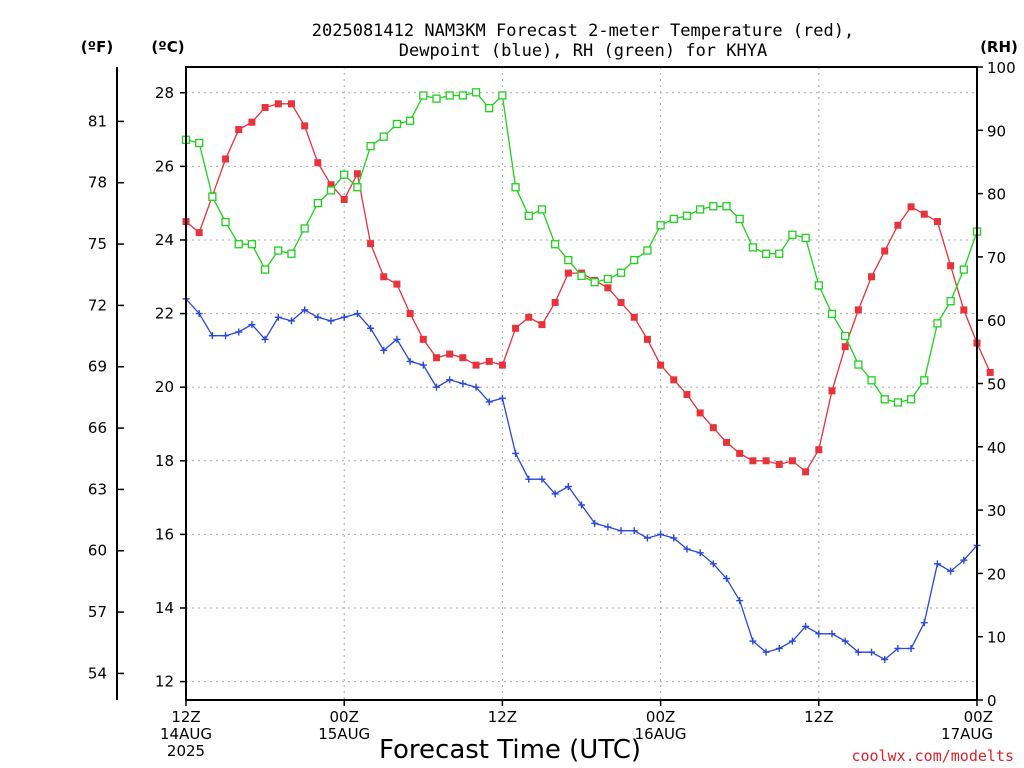 Image resolution: width=1024 pixels, height=768 pixels. I want to click on fahrenheit-tick-label: 60, so click(97, 551).